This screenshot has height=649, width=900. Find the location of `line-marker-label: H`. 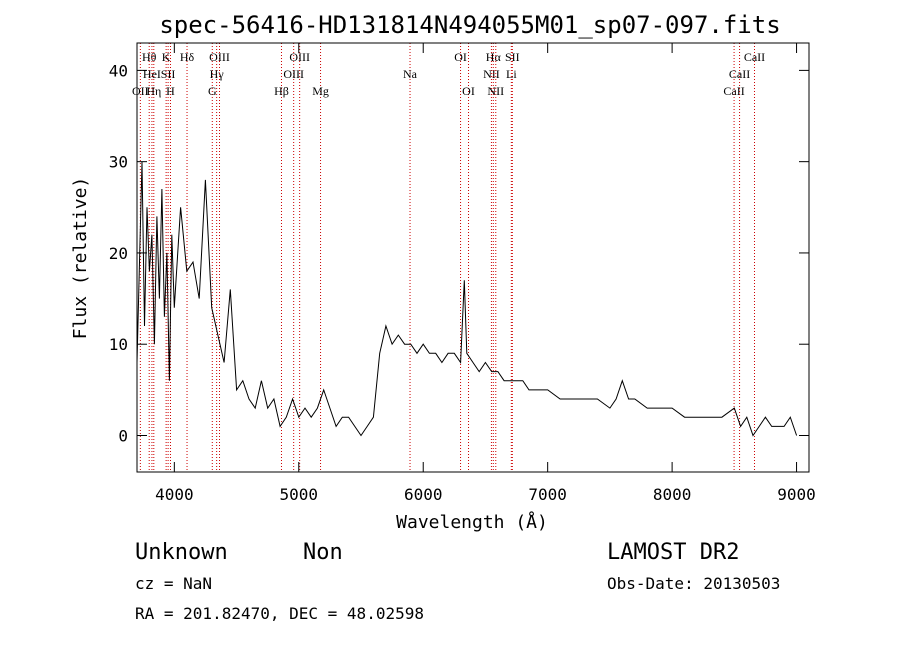

line-marker-label: H is located at coordinates (170, 91).